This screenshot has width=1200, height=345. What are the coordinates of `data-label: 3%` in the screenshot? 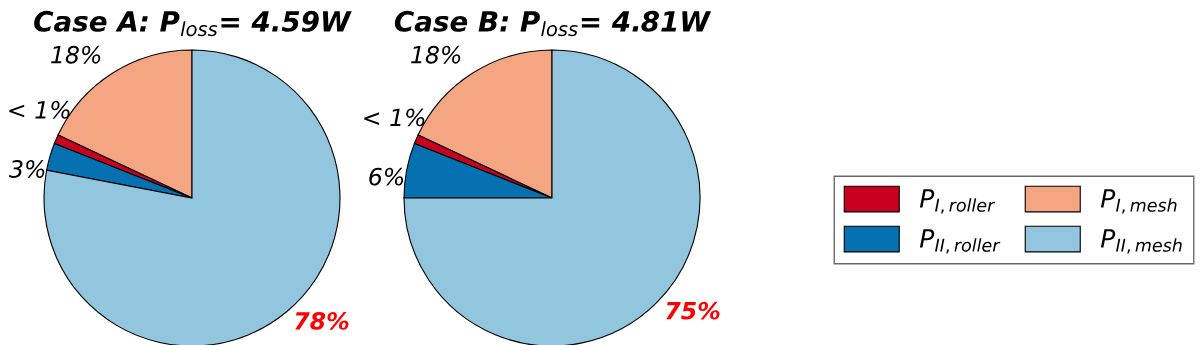 It's located at (27, 169).